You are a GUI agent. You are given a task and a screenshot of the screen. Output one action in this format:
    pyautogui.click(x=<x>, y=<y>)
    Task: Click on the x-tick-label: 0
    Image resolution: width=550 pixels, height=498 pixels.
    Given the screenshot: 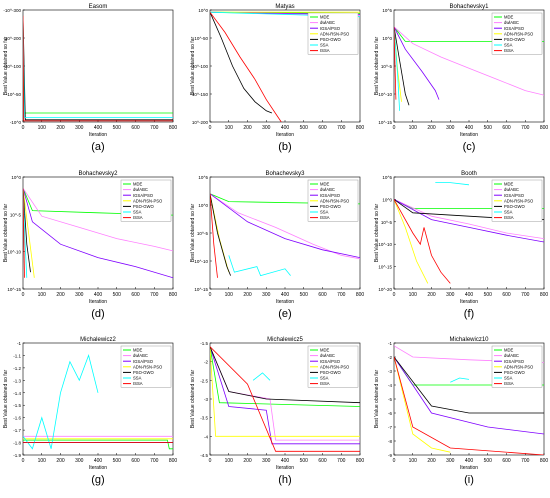 What is the action you would take?
    pyautogui.click(x=23, y=295)
    